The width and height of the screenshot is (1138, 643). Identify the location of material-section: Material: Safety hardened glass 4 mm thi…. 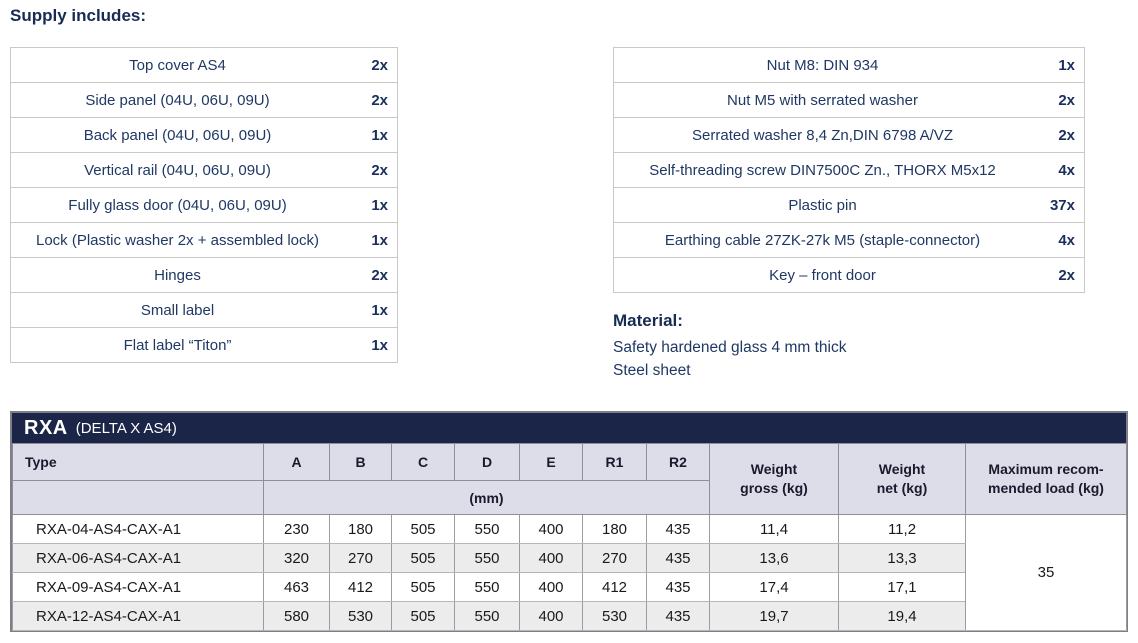
(729, 346).